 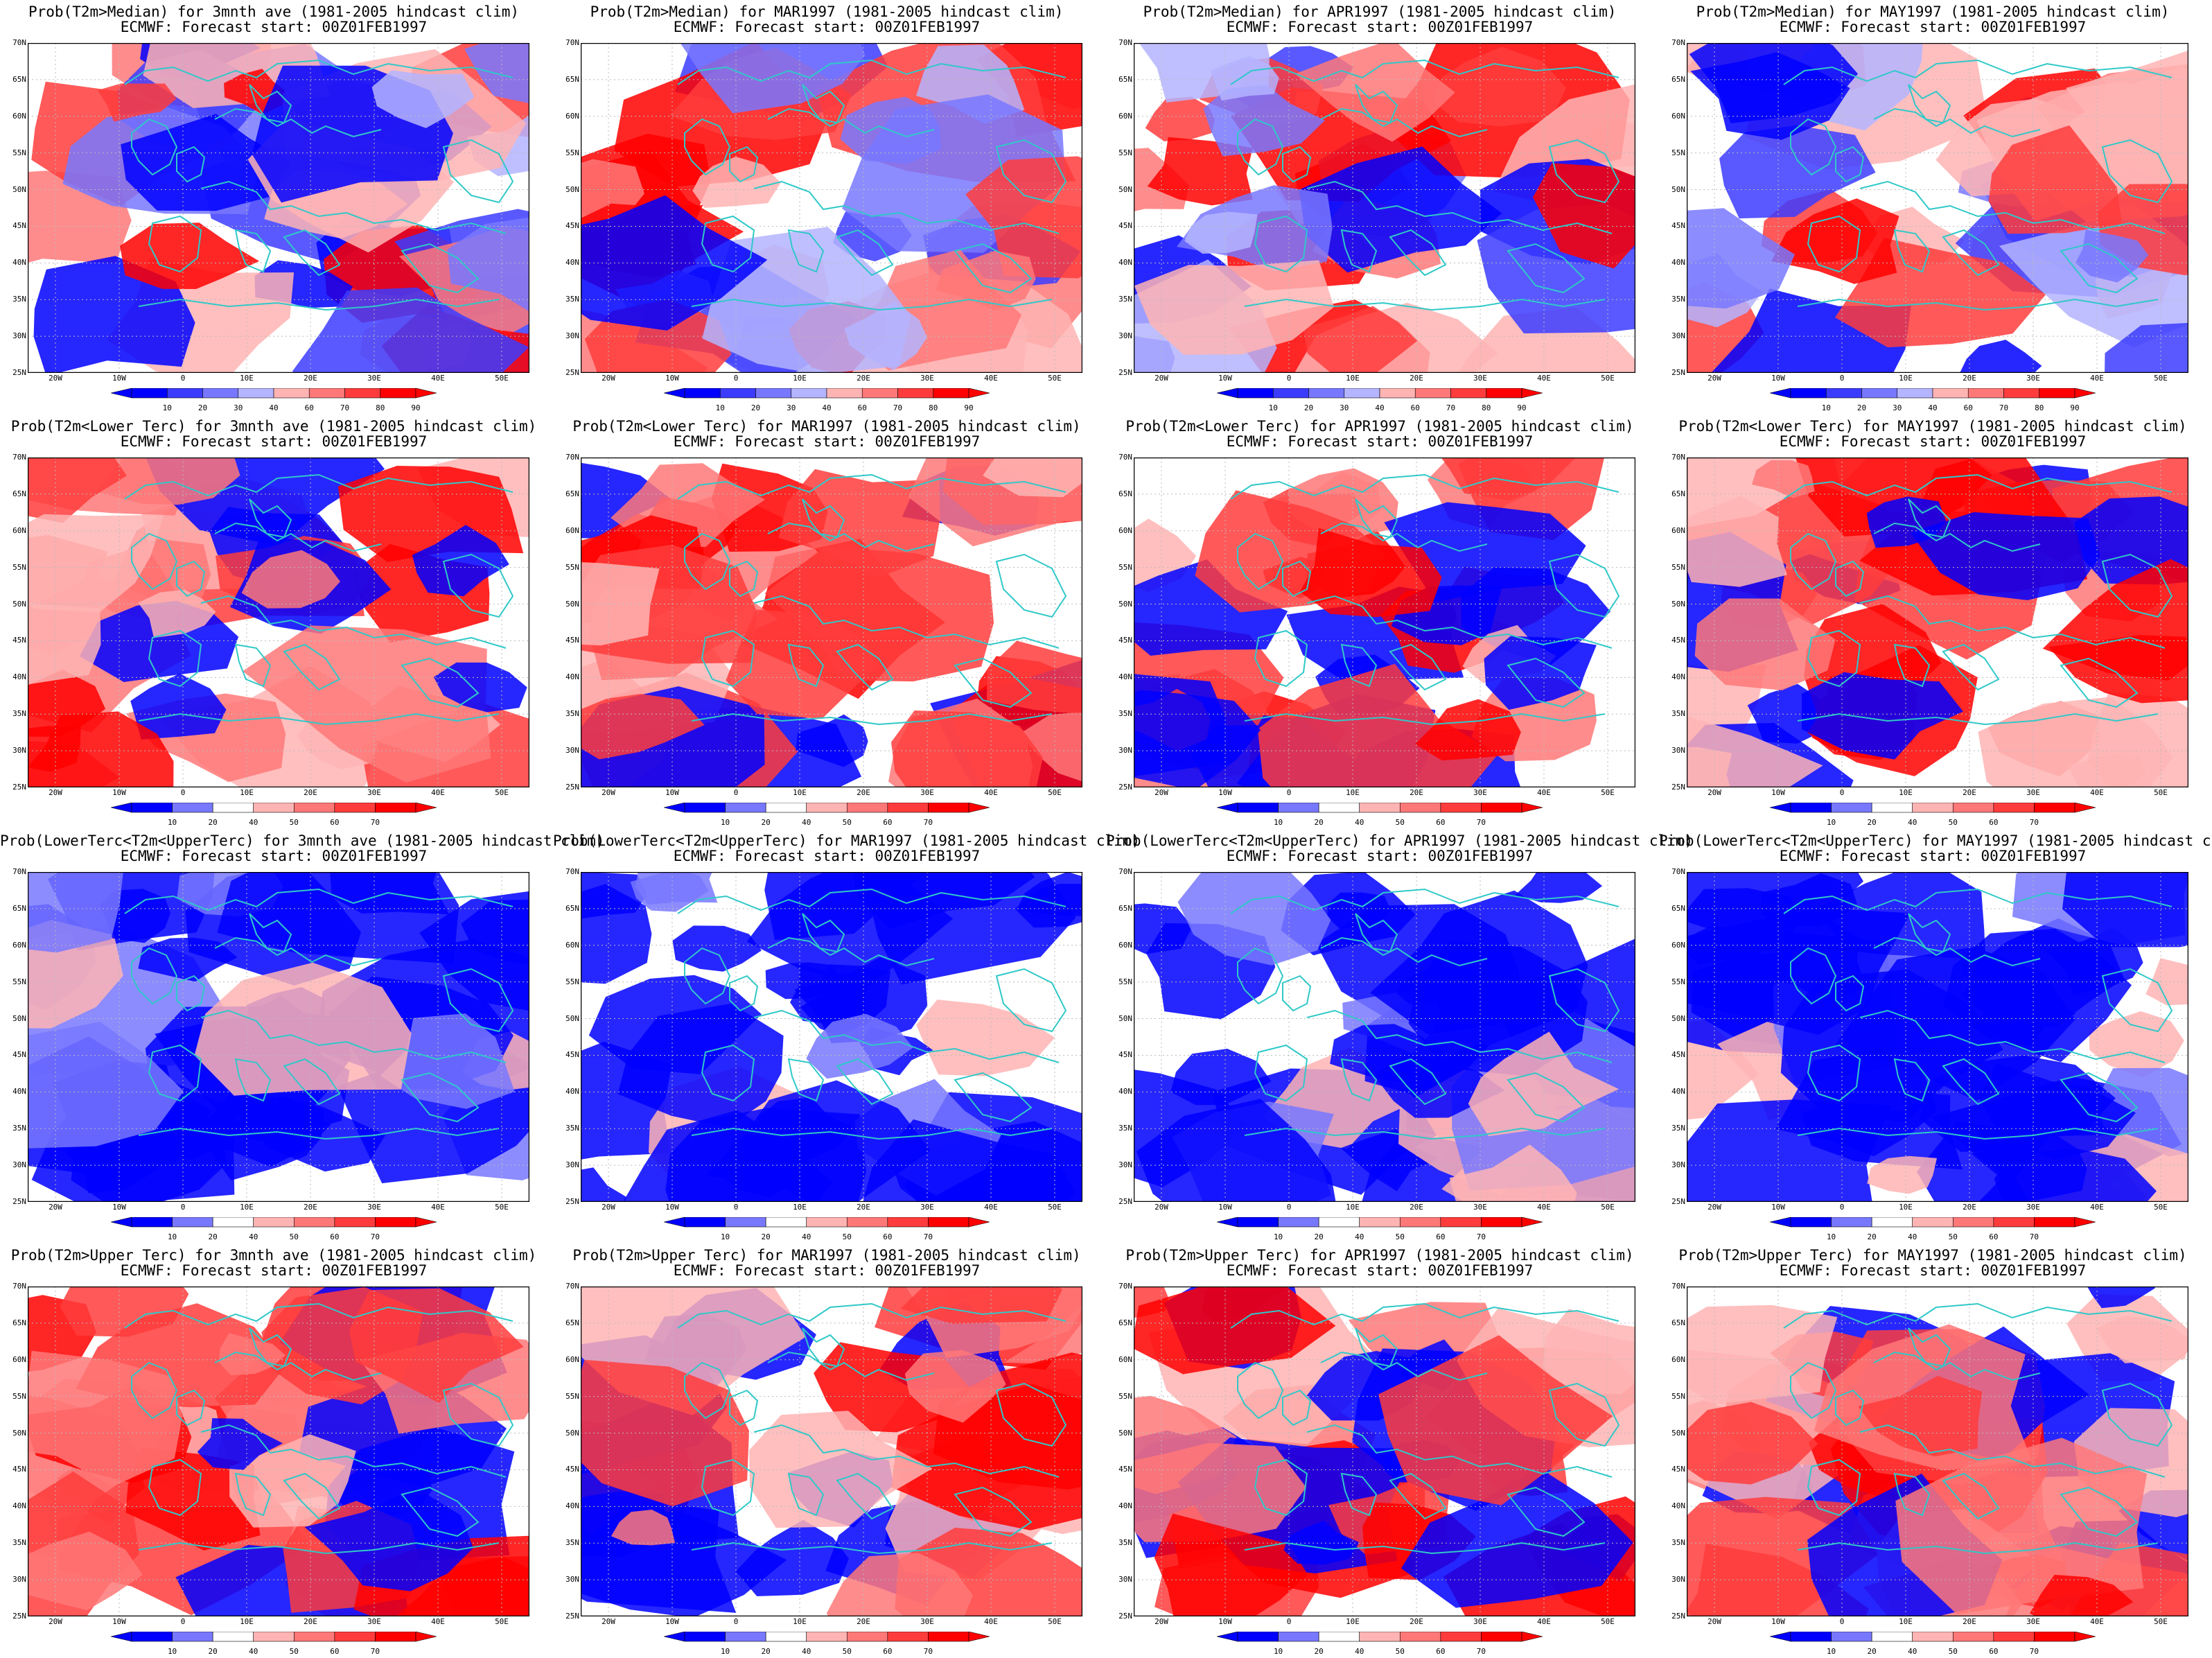 What do you see at coordinates (380, 408) in the screenshot?
I see `colorbar-label: 80` at bounding box center [380, 408].